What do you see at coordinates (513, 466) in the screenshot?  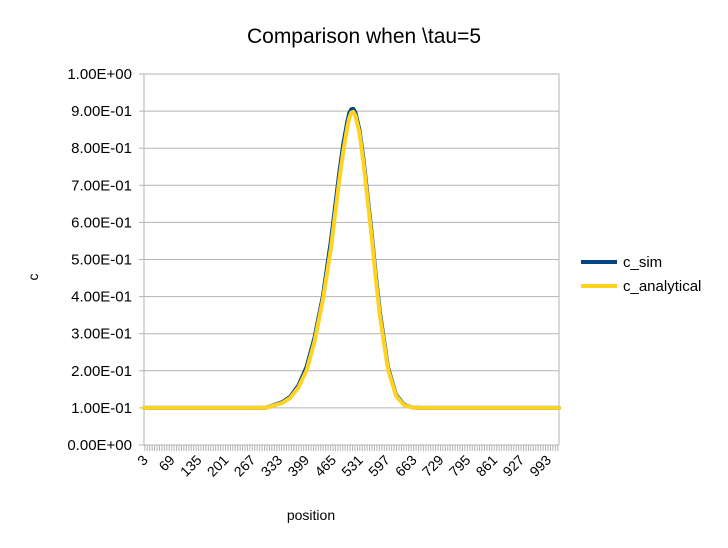 I see `x-tick-label: 927` at bounding box center [513, 466].